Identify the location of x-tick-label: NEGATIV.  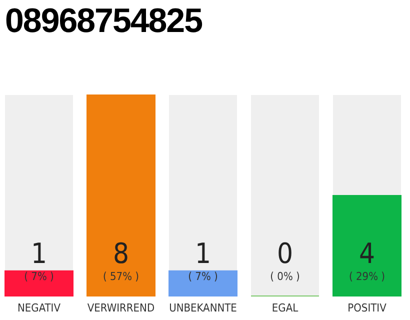
(39, 308).